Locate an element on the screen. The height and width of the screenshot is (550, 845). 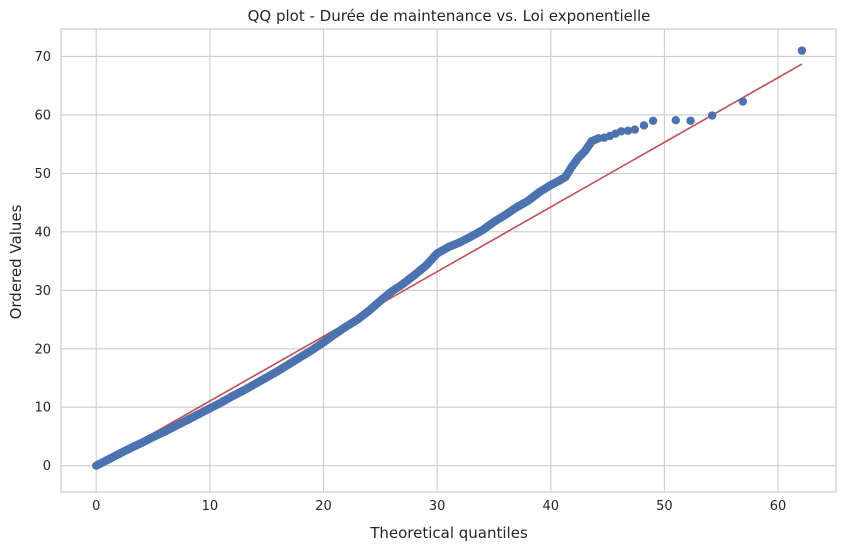
x-tick-label: 0 is located at coordinates (96, 506).